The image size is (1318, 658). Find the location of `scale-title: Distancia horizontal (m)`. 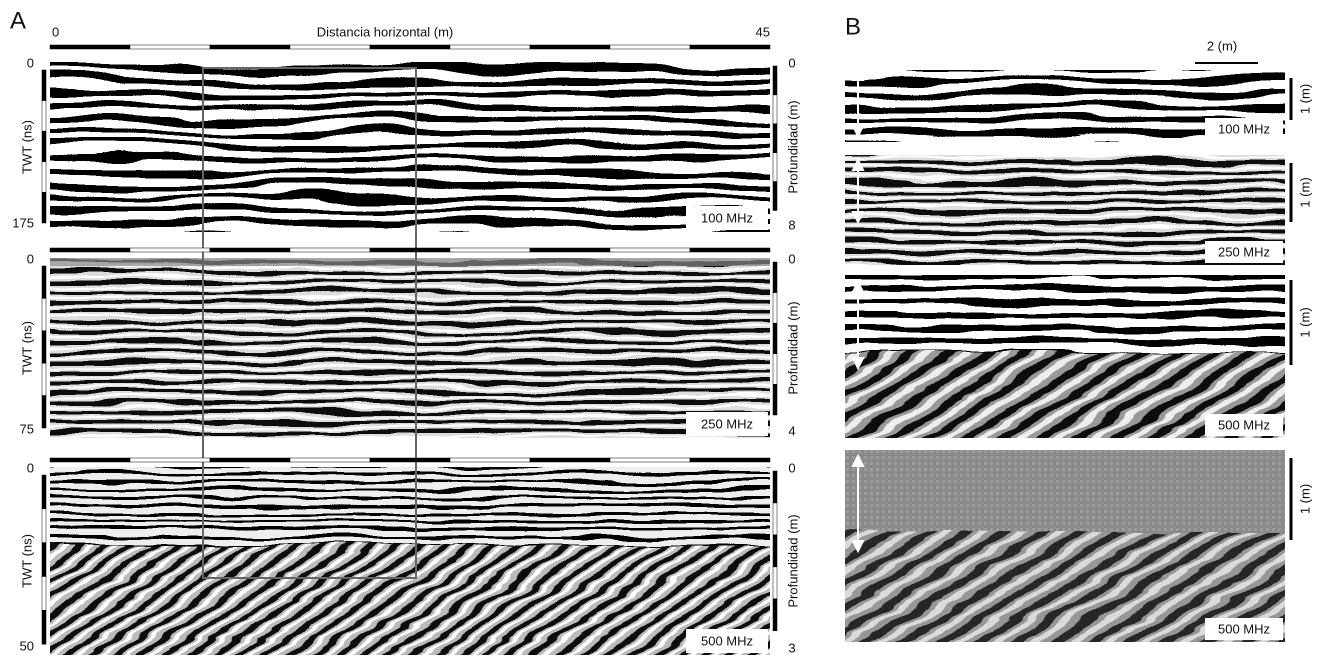

scale-title: Distancia horizontal (m) is located at coordinates (385, 31).